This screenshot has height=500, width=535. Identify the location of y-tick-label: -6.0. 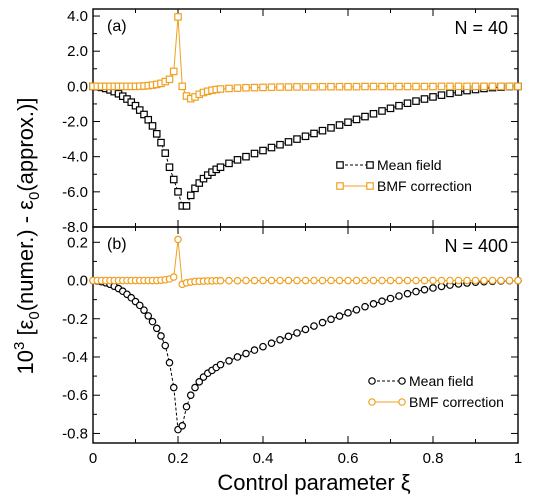
(75, 192).